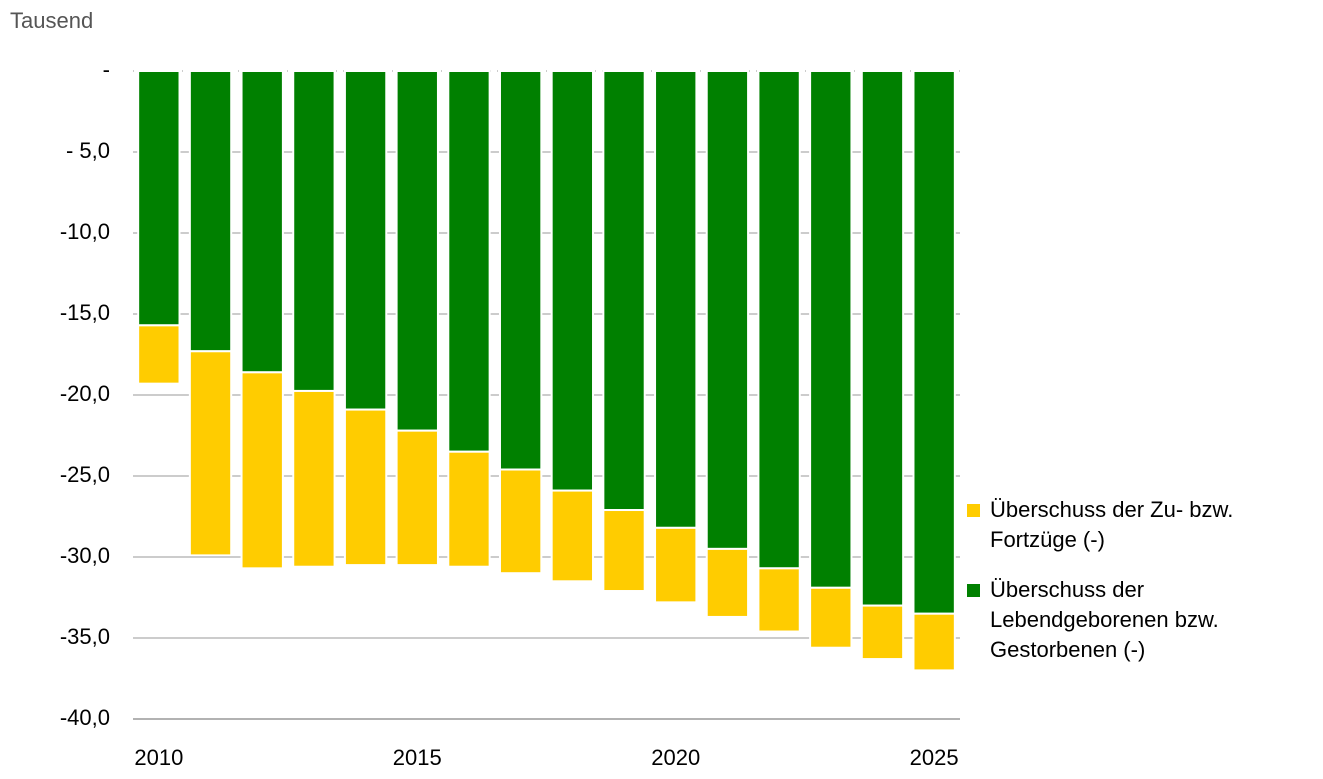  I want to click on y-tick-label: -10,0, so click(85, 231).